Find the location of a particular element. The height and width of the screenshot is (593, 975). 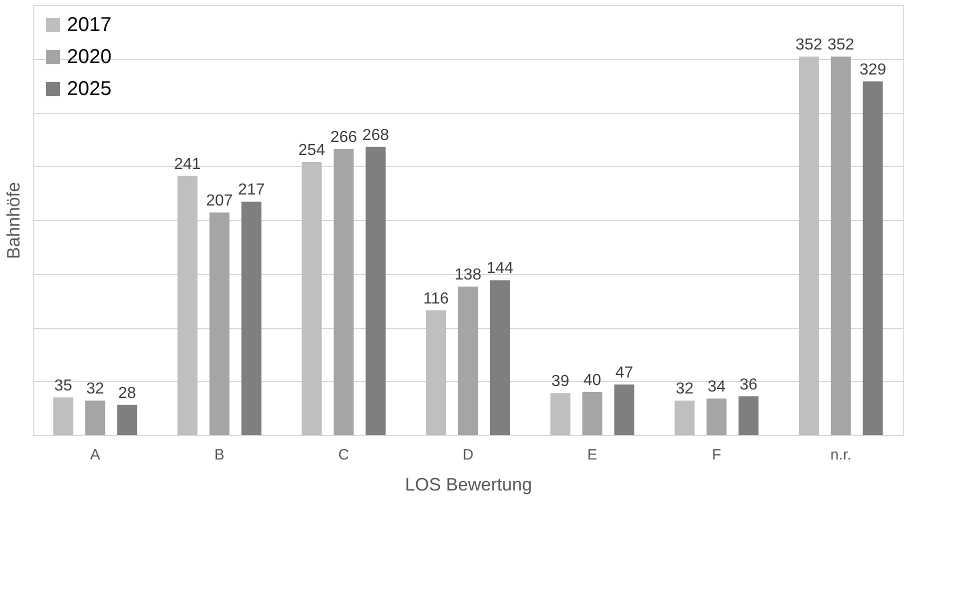

data-label: 266 is located at coordinates (344, 137).